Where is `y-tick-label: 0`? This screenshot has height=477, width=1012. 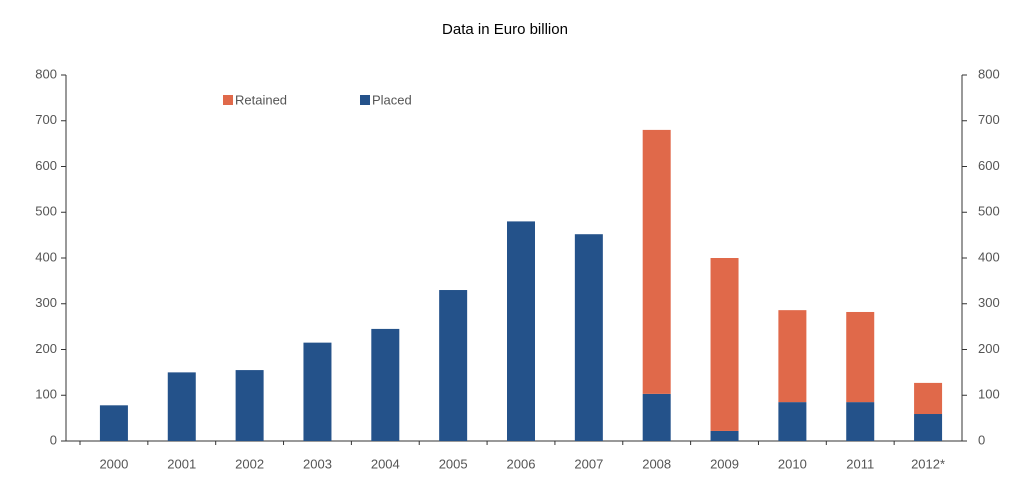
y-tick-label: 0 is located at coordinates (53, 439).